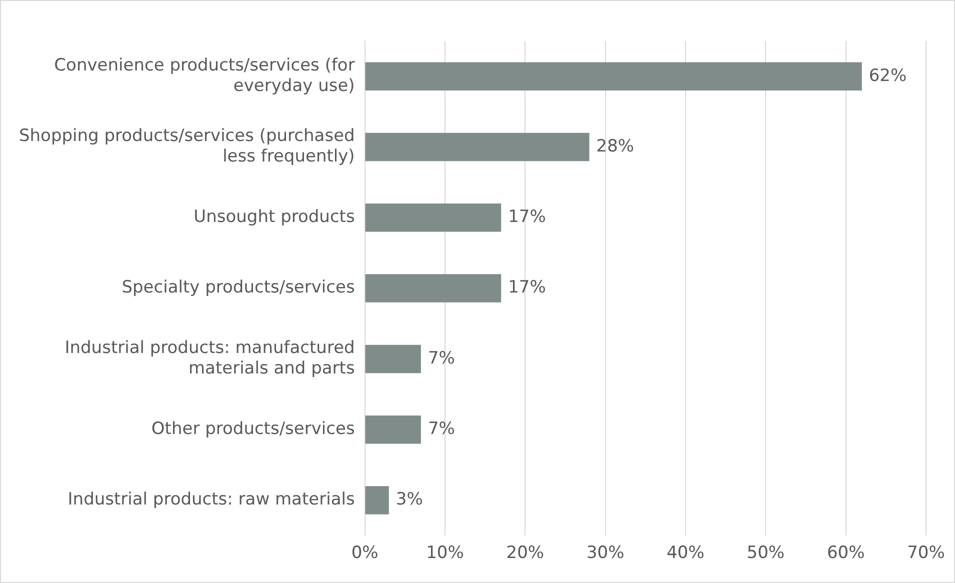 The width and height of the screenshot is (955, 583). I want to click on y-tick-label: Specialty products/services, so click(238, 288).